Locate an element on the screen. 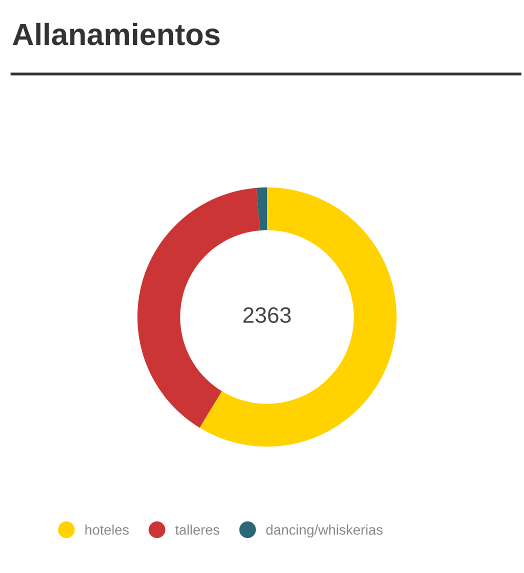 This screenshot has height=573, width=524. legend-label: hoteles is located at coordinates (107, 529).